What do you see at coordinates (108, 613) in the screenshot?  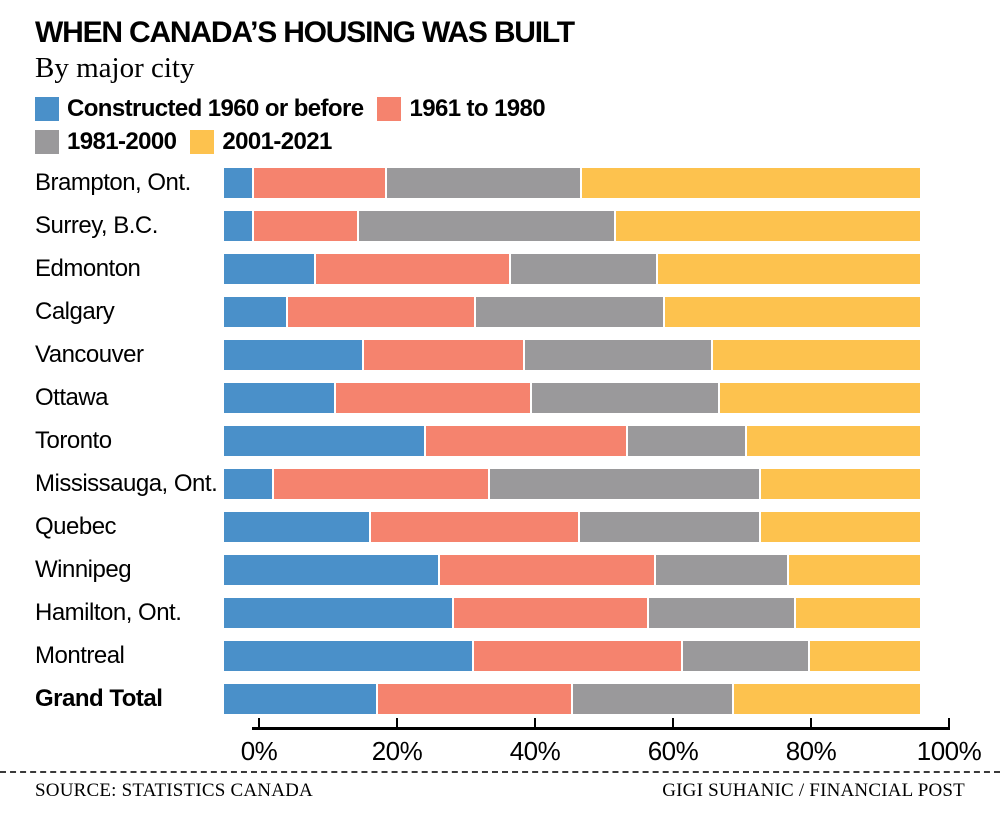 I see `row-label: Hamilton, Ont.` at bounding box center [108, 613].